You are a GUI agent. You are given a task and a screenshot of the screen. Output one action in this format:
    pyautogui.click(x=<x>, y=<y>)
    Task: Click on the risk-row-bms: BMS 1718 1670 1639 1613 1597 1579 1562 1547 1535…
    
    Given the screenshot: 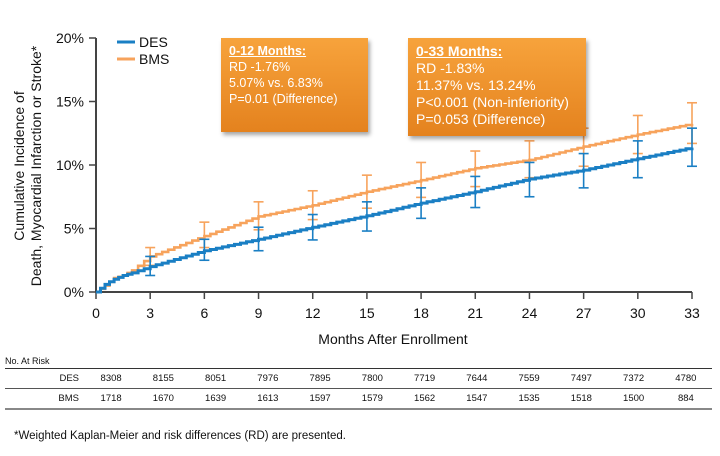 What is the action you would take?
    pyautogui.click(x=358, y=399)
    